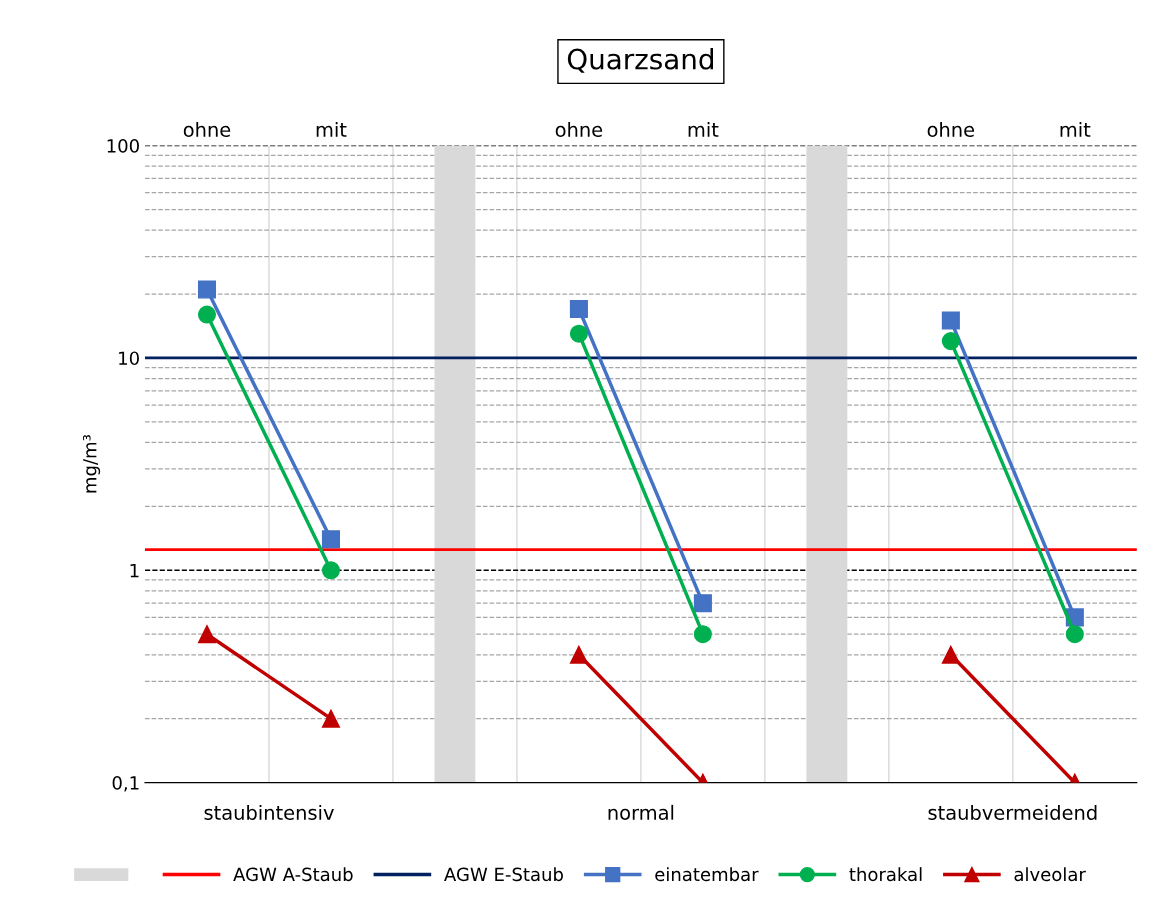 The height and width of the screenshot is (910, 1160). I want to click on text: staubvermeidend, so click(1012, 812).